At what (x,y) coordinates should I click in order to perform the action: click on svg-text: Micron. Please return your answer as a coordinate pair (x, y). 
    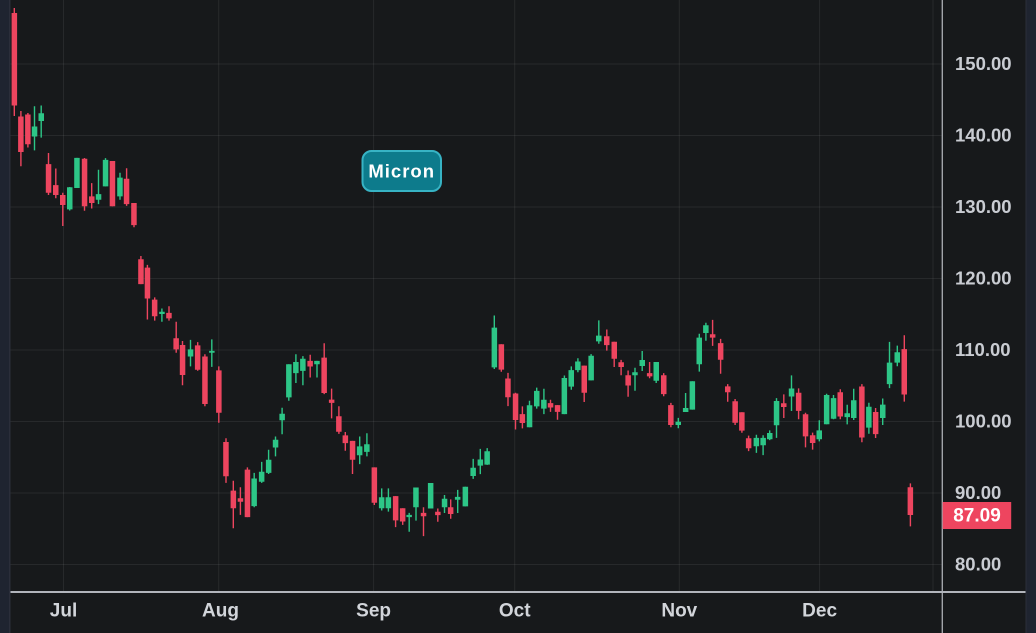
    Looking at the image, I should click on (401, 171).